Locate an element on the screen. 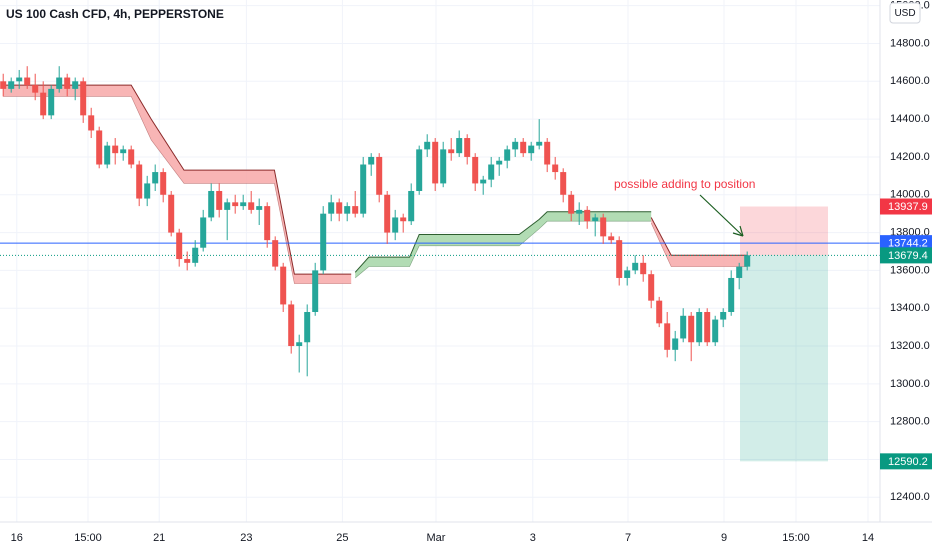  x-tick-label: 23 is located at coordinates (246, 538).